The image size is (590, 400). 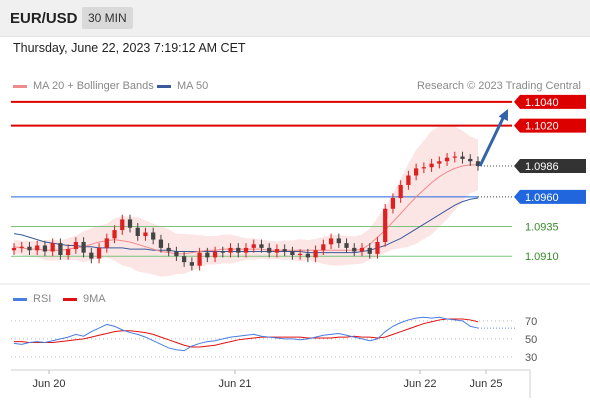 I want to click on level-label-1.0960: 1.0960, so click(x=542, y=198).